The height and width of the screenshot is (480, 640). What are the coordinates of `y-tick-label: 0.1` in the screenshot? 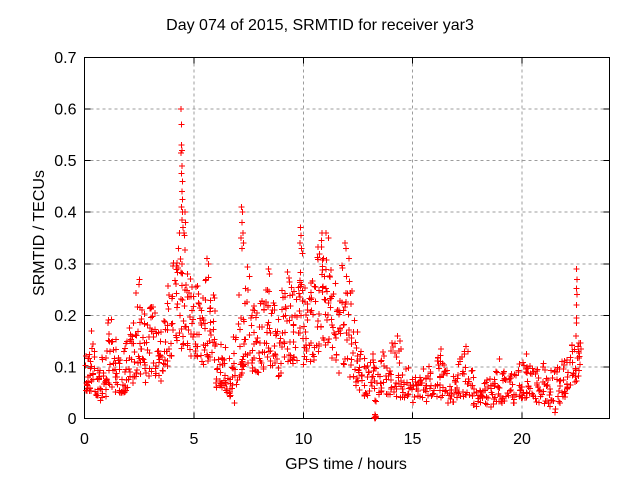 It's located at (65, 368).